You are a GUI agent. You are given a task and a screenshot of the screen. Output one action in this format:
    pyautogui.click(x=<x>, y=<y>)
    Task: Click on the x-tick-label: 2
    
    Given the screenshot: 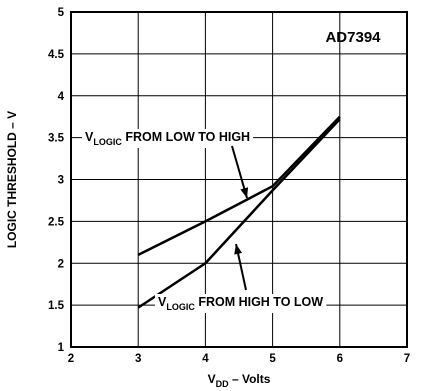 What is the action you would take?
    pyautogui.click(x=71, y=359)
    